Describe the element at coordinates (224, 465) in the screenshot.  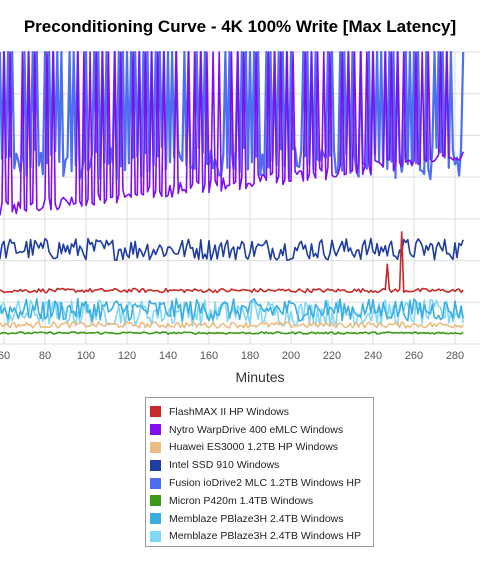
I see `legend-label: Intel SSD 910 Windows` at that location.